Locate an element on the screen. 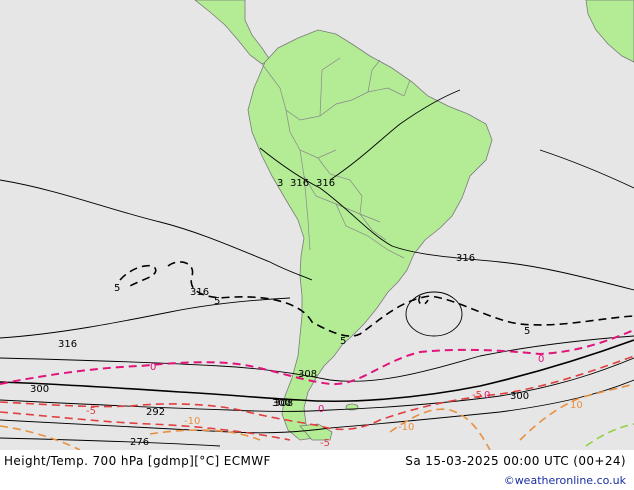 Image resolution: width=634 pixels, height=490 pixels. isotherm-minus5-black is located at coordinates (376, 299).